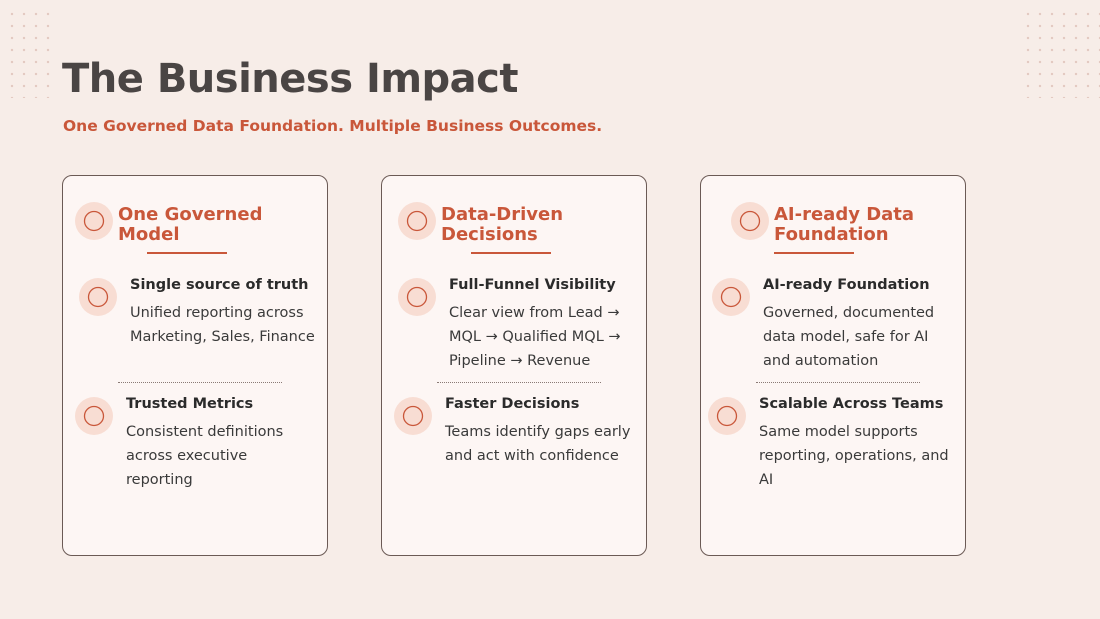 The height and width of the screenshot is (619, 1100). Describe the element at coordinates (512, 404) in the screenshot. I see `item-heading: Faster Decisions` at that location.